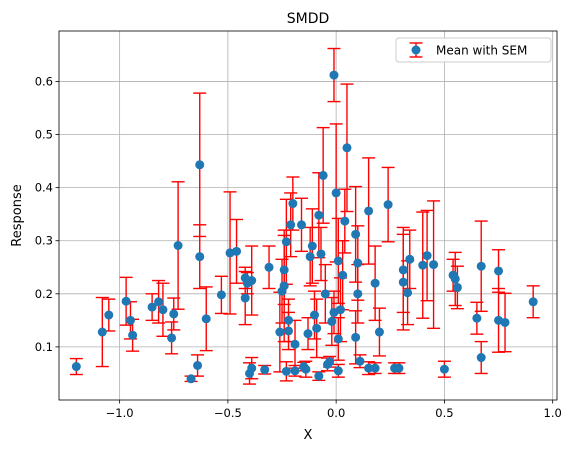 This screenshot has width=571, height=453. What do you see at coordinates (308, 19) in the screenshot?
I see `chart-title: SMDD` at bounding box center [308, 19].